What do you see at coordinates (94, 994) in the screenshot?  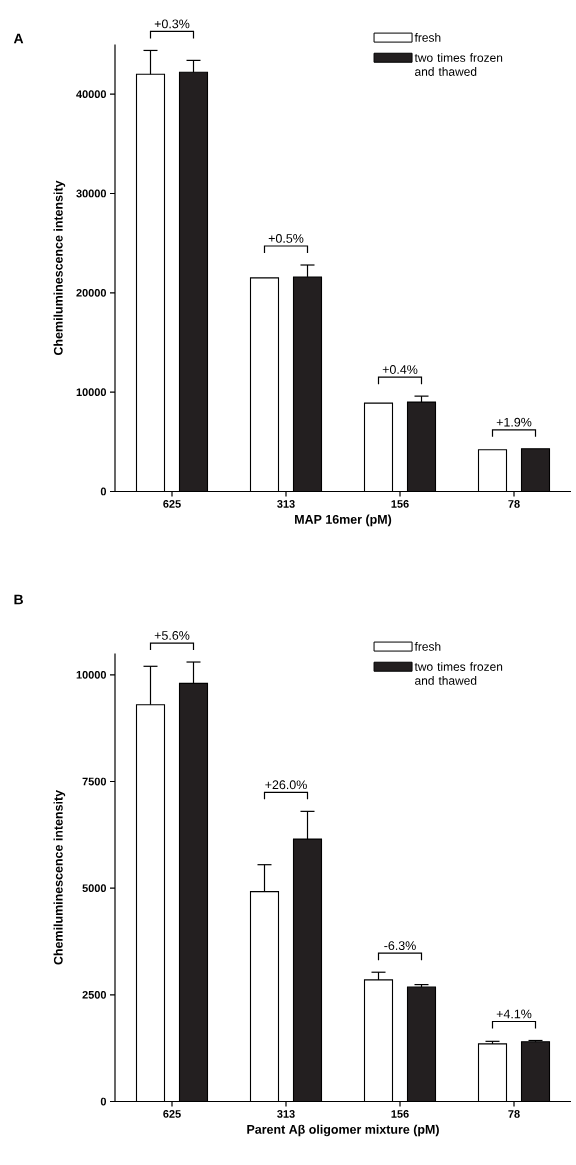 I see `y-tick-label: 2500` at bounding box center [94, 994].